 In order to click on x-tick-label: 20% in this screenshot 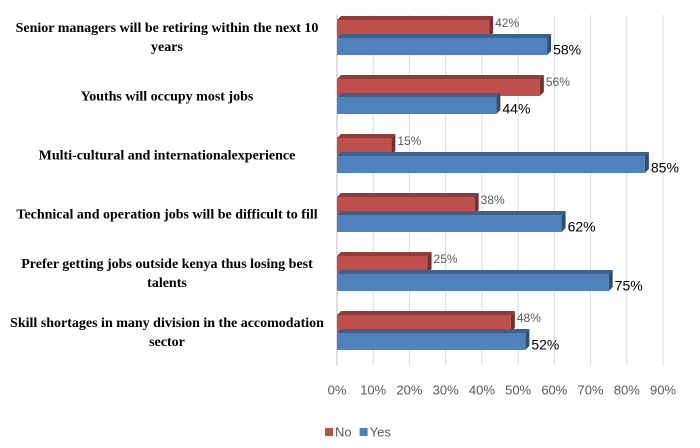, I will do `click(409, 389)`.